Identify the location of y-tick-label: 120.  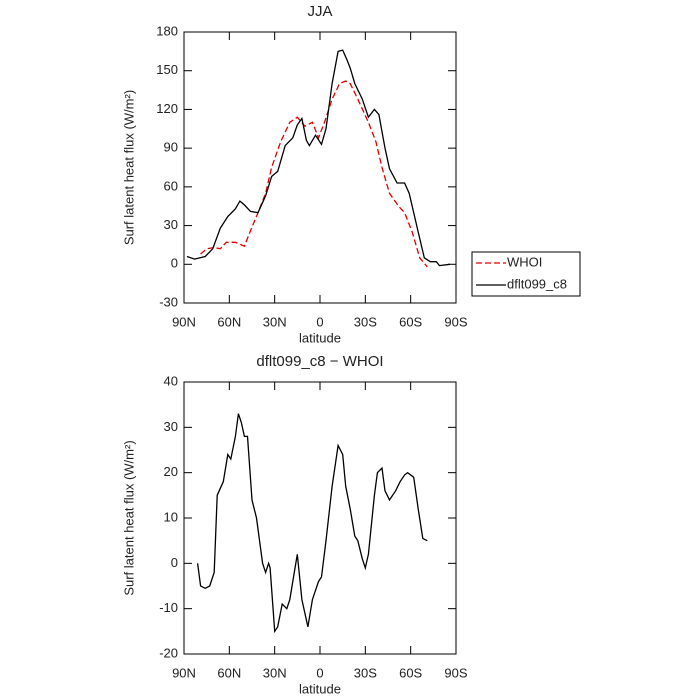
(167, 108).